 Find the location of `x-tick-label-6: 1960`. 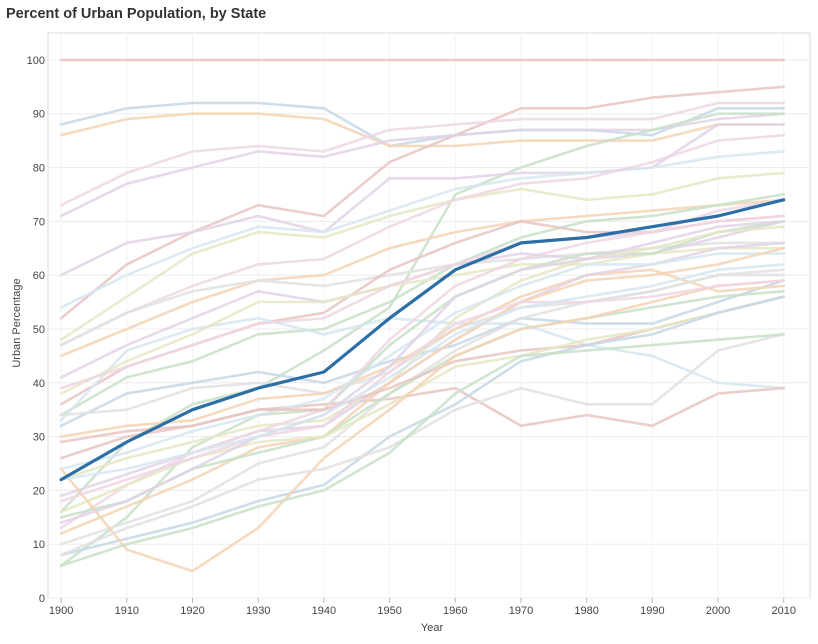

x-tick-label-6: 1960 is located at coordinates (455, 611).